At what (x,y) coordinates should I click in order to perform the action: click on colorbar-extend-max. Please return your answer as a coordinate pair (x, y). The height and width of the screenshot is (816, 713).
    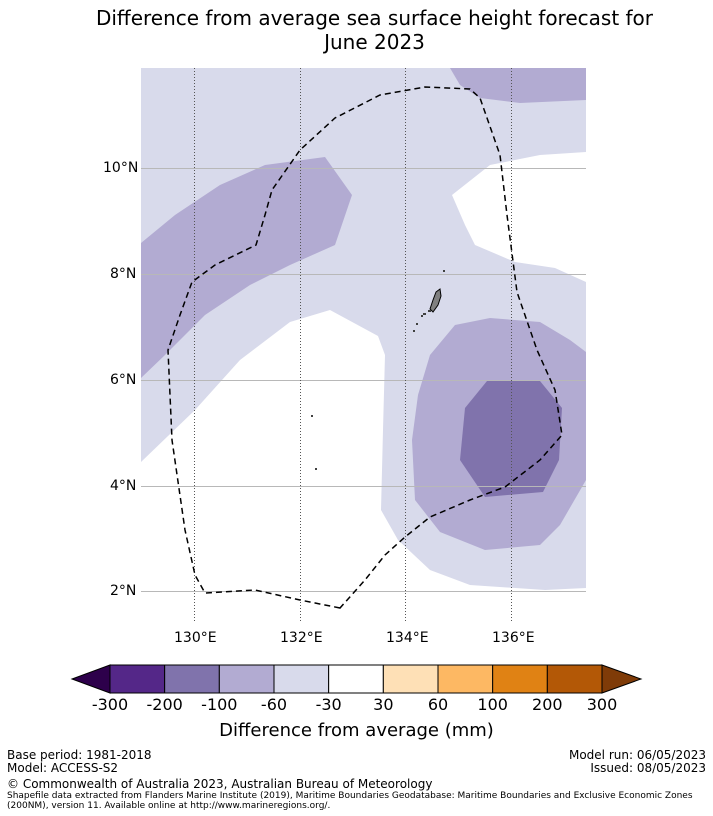
    Looking at the image, I should click on (622, 679).